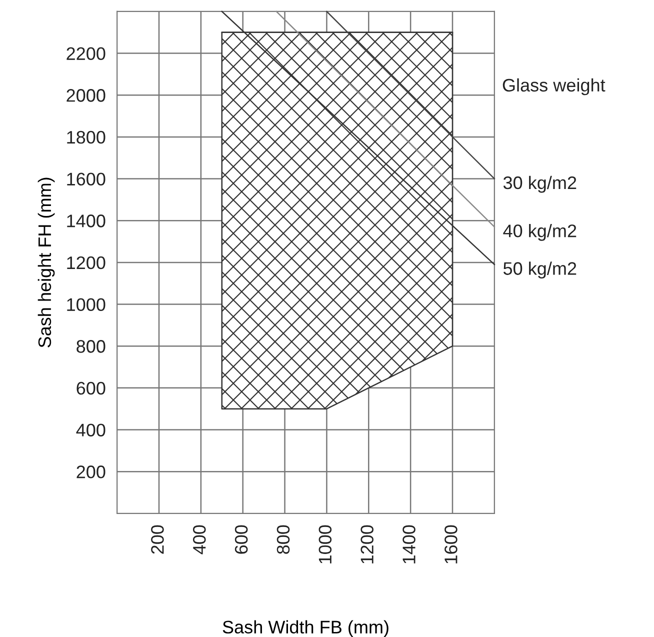 Image resolution: width=654 pixels, height=637 pixels. What do you see at coordinates (91, 388) in the screenshot?
I see `y-tick-label: 600` at bounding box center [91, 388].